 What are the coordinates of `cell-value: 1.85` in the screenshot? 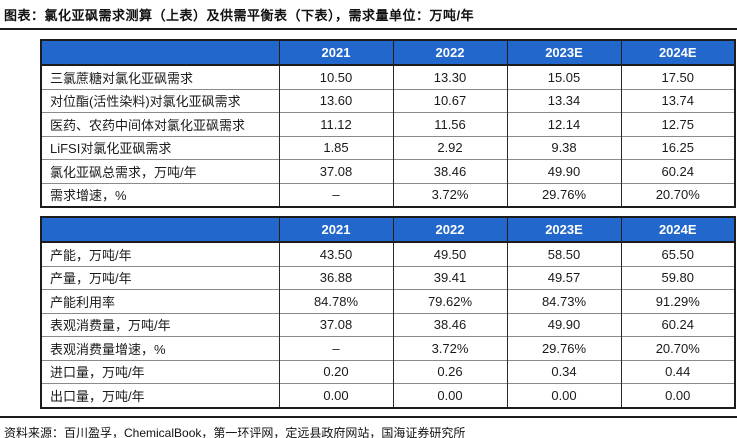 It's located at (335, 147).